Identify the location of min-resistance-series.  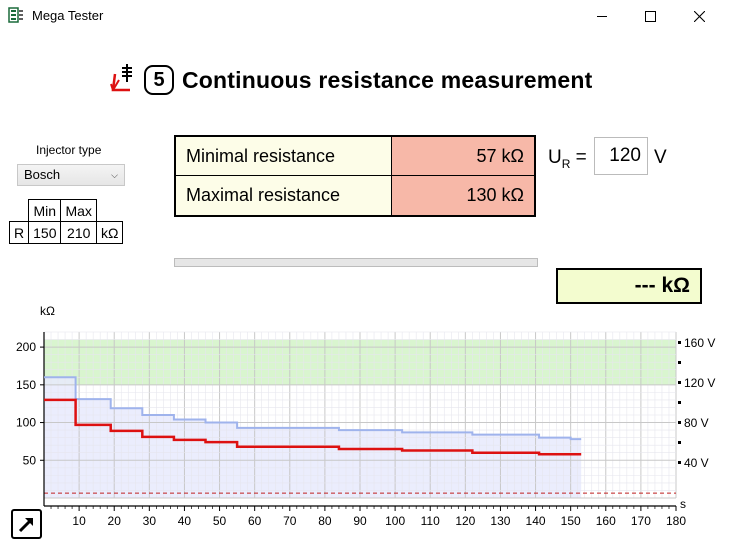
(313, 427).